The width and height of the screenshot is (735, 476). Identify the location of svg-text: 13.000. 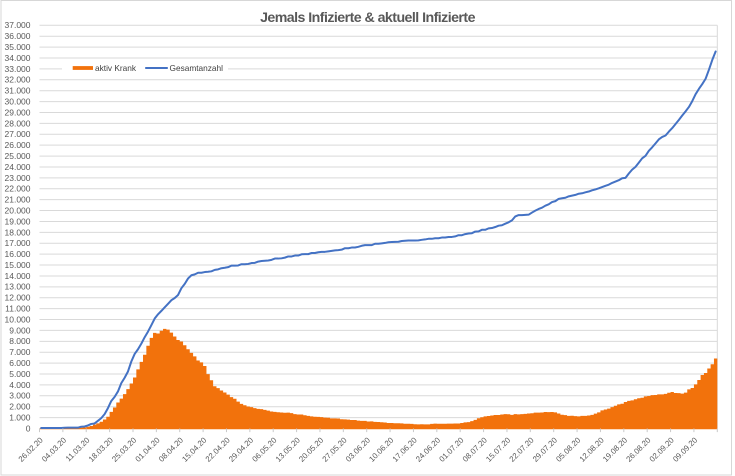
(18, 287).